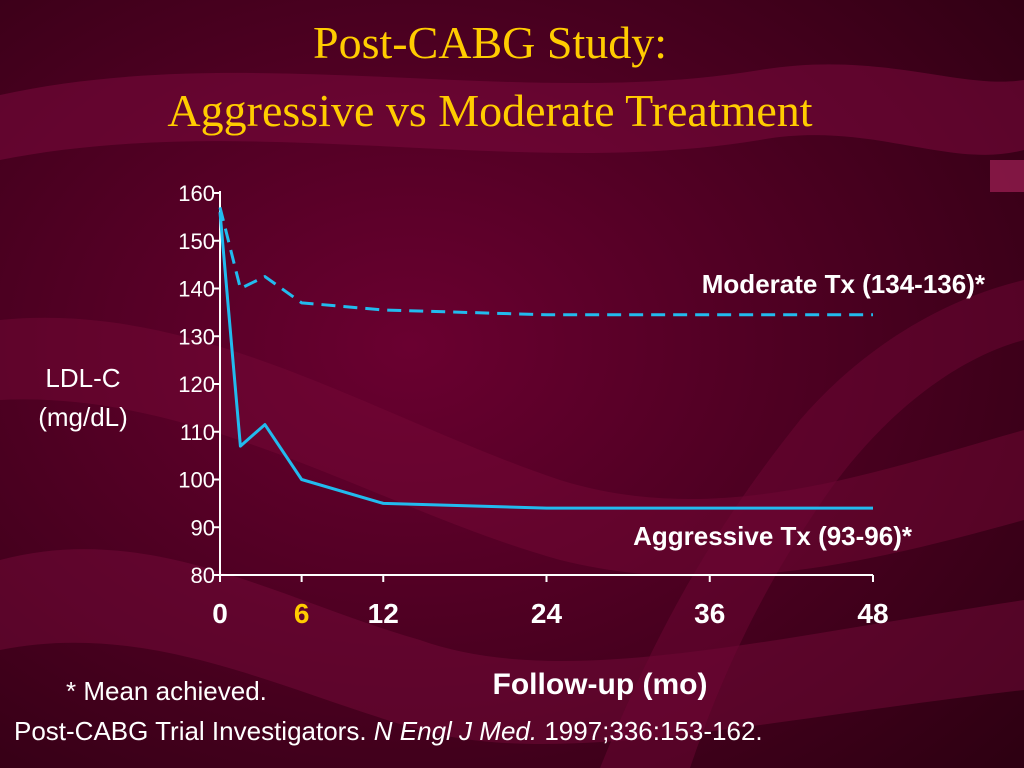  Describe the element at coordinates (196, 241) in the screenshot. I see `y-tick-label: 150` at that location.